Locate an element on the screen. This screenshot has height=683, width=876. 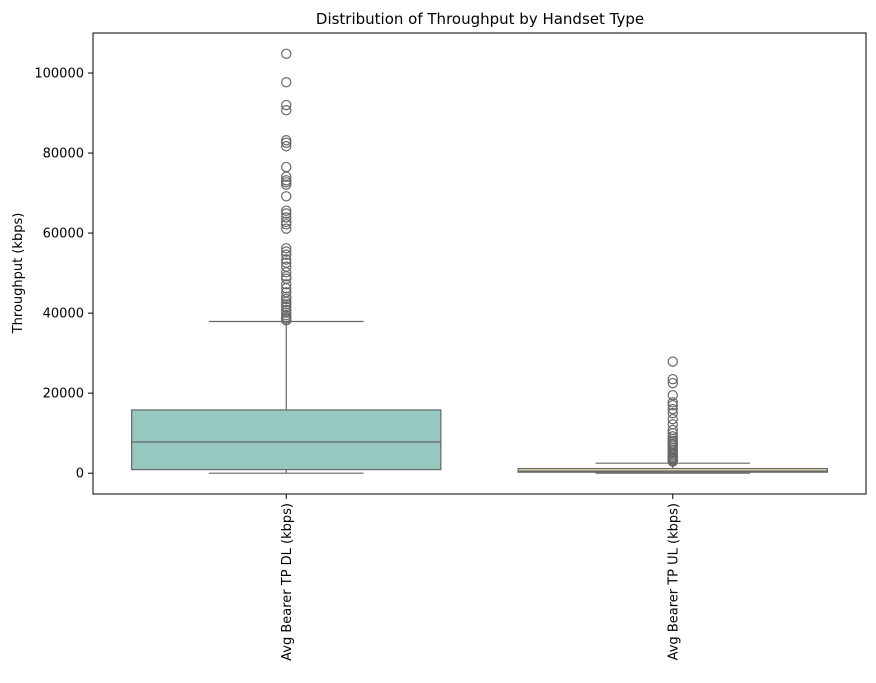
x-tick-label: Avg Bearer TP UL (kbps) is located at coordinates (673, 581).